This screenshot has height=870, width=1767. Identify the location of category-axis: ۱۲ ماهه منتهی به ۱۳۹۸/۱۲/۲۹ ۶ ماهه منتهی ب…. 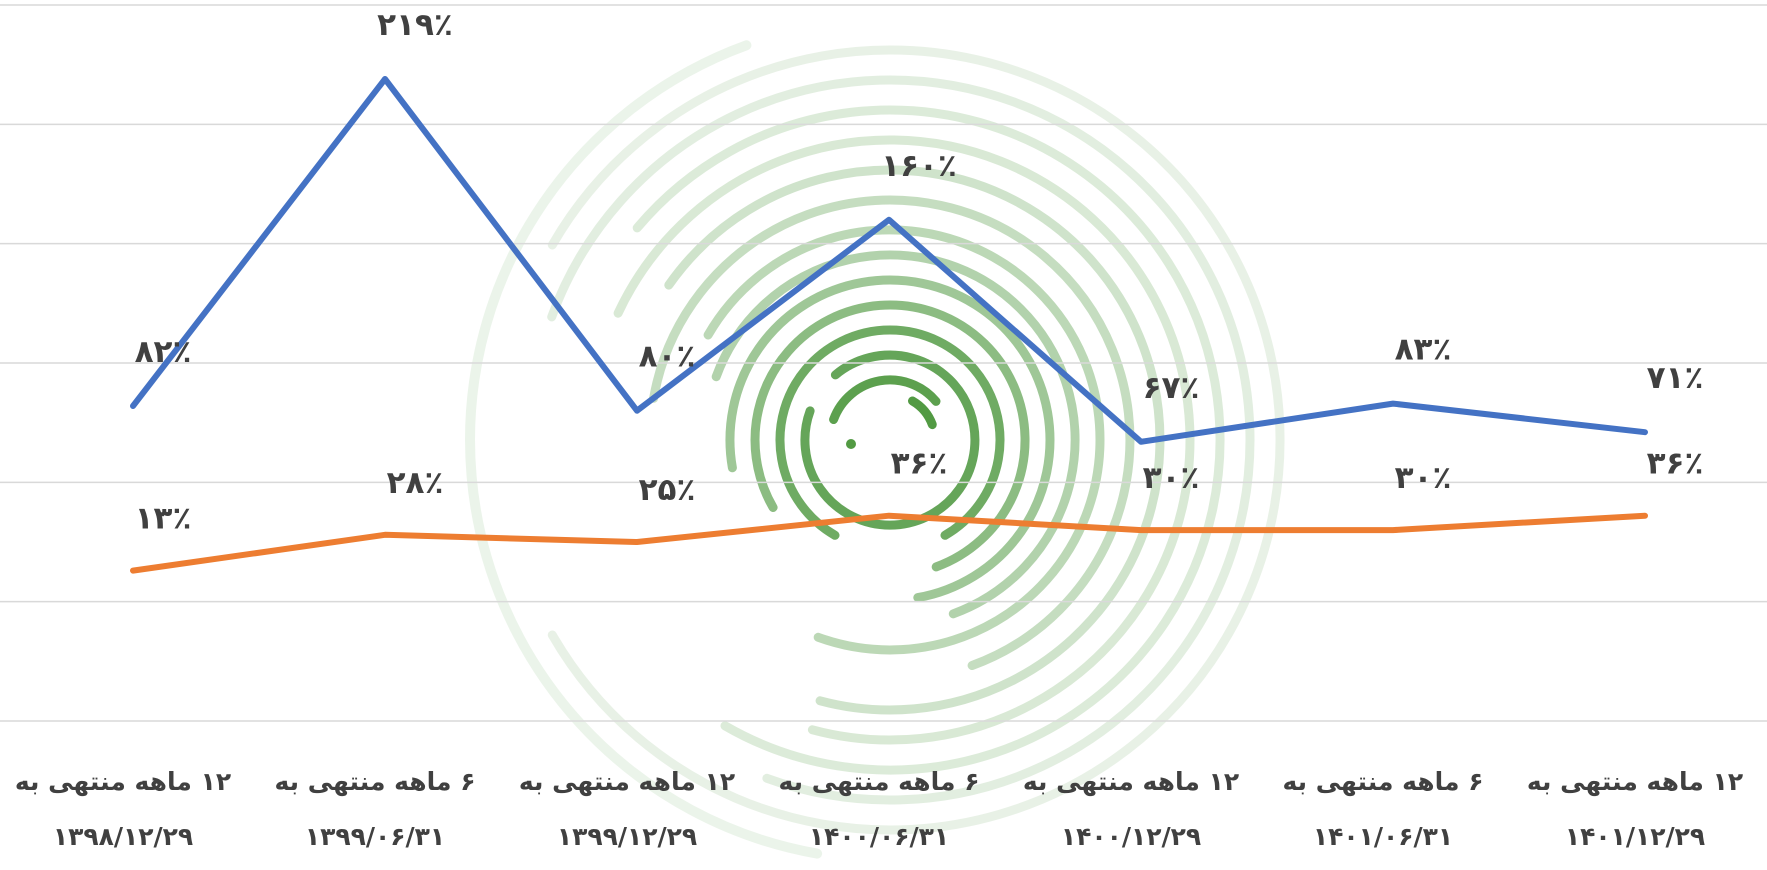
(879, 809).